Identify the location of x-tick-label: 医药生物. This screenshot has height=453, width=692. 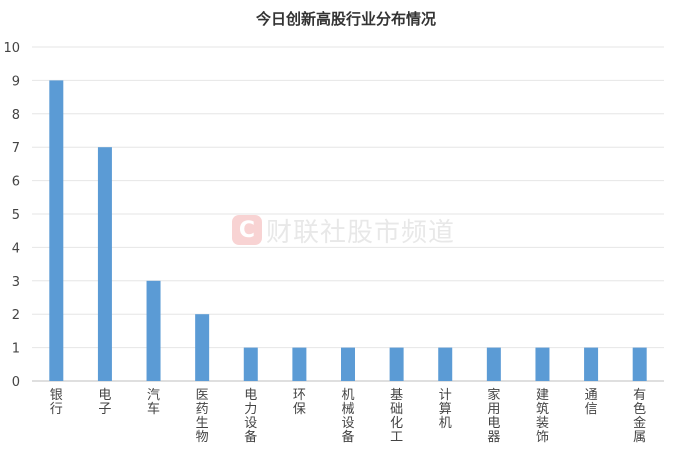
(202, 416).